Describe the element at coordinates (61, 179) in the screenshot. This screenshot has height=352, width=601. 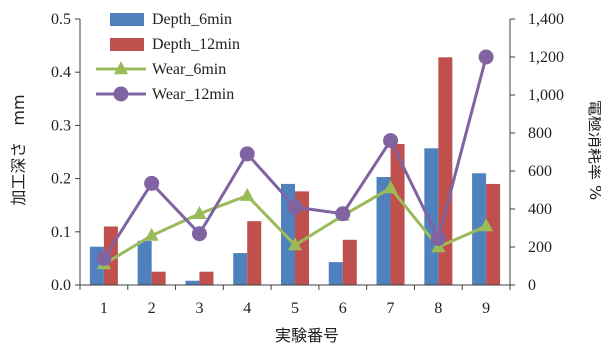
I see `left-tick-label: 0.2` at that location.